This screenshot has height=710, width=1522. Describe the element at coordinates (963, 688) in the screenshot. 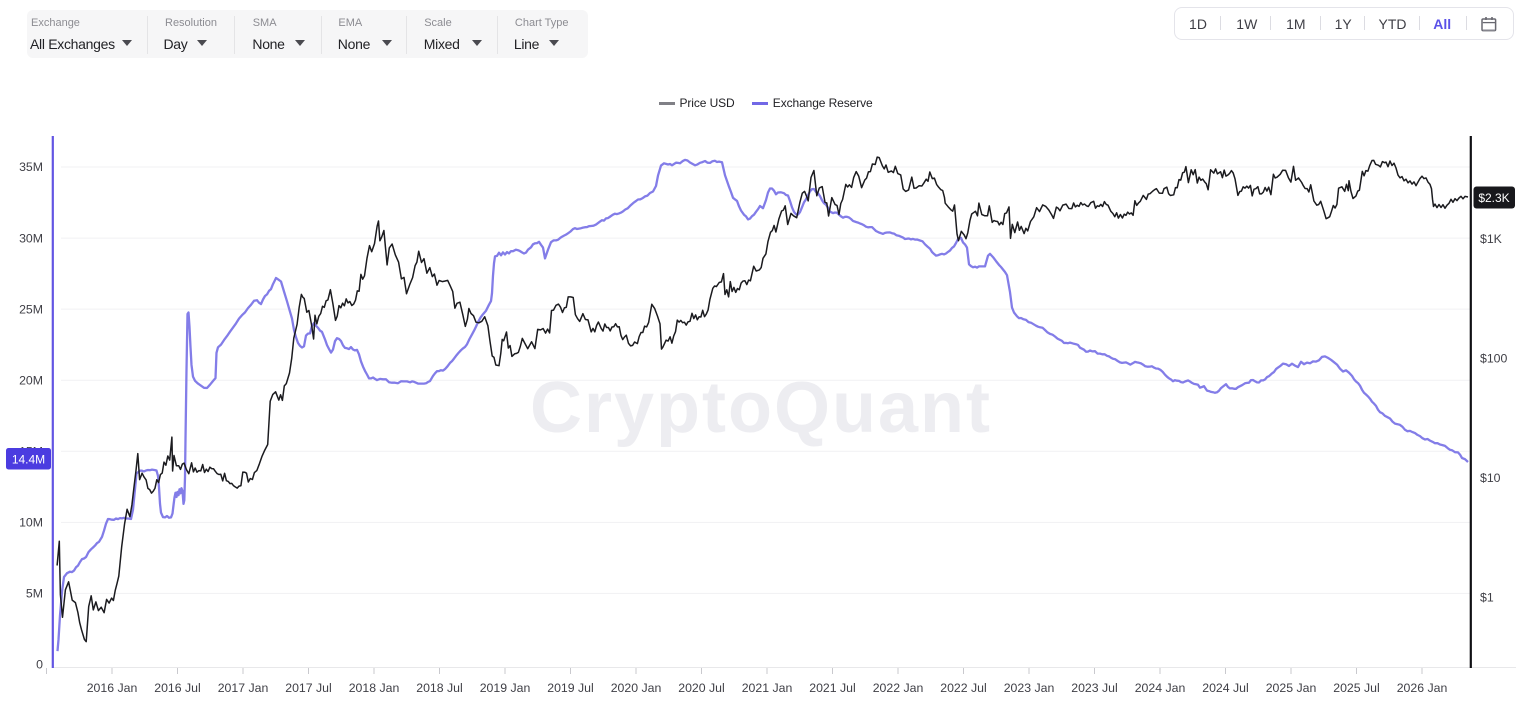

I see `svg-text: 2022 Jul` at that location.